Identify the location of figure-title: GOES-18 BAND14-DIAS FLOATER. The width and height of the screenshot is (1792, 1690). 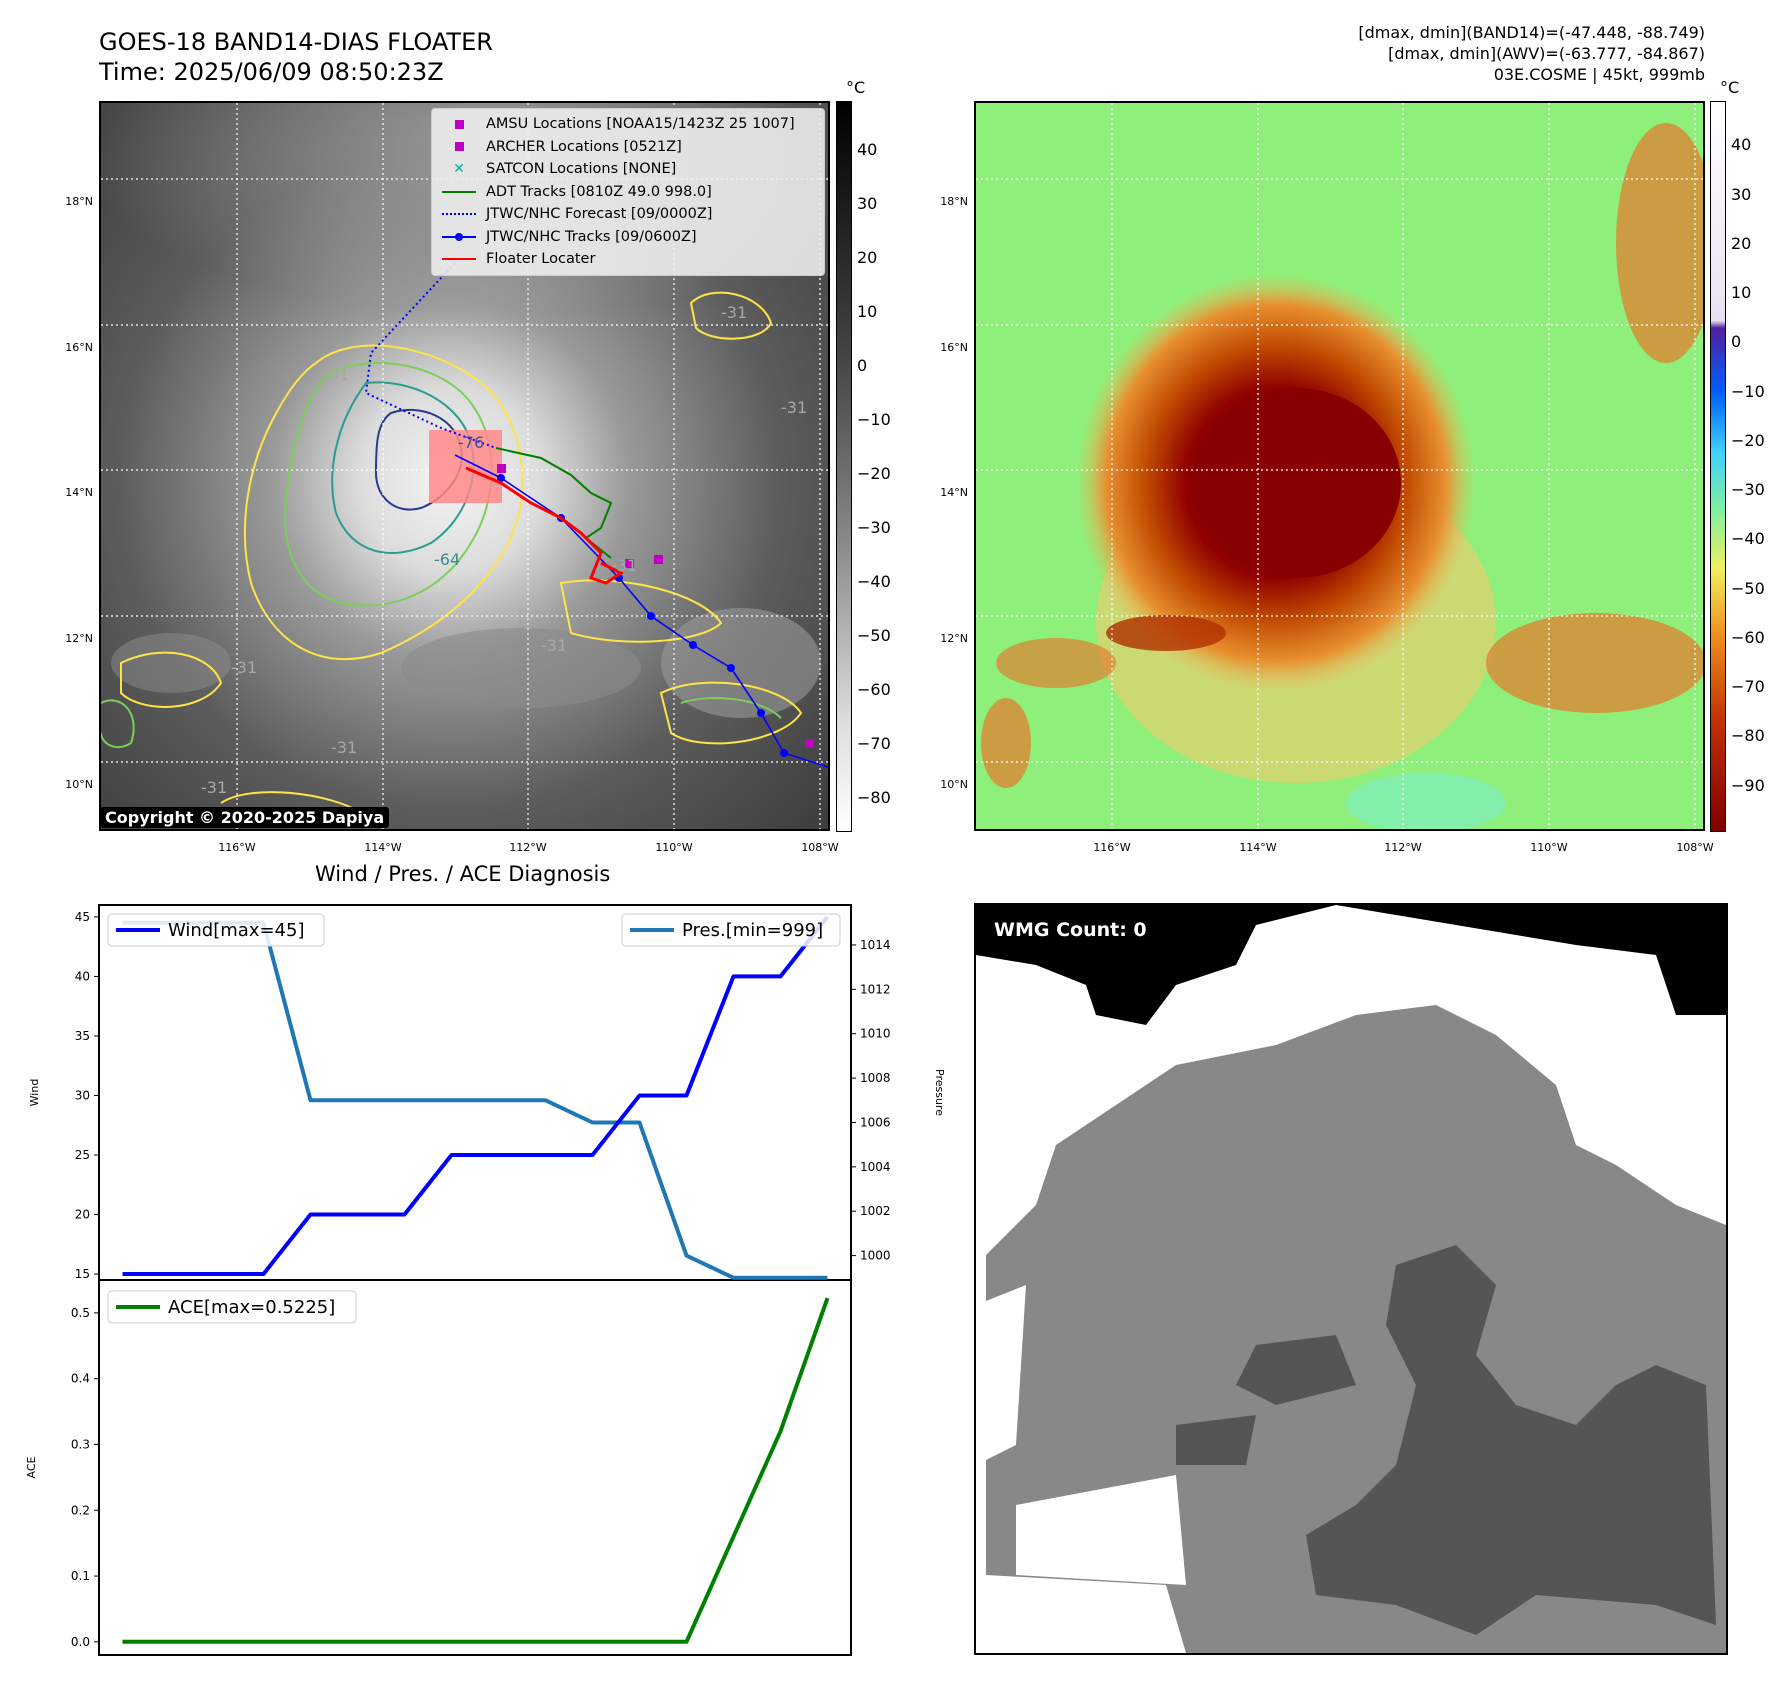
(296, 42).